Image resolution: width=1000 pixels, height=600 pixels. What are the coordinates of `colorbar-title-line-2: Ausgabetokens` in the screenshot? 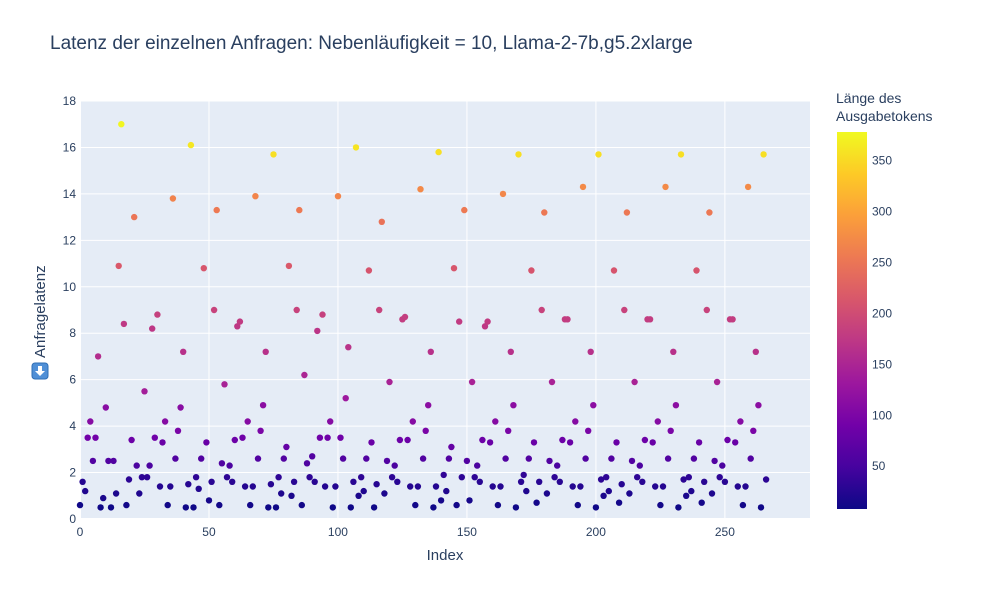 It's located at (884, 116).